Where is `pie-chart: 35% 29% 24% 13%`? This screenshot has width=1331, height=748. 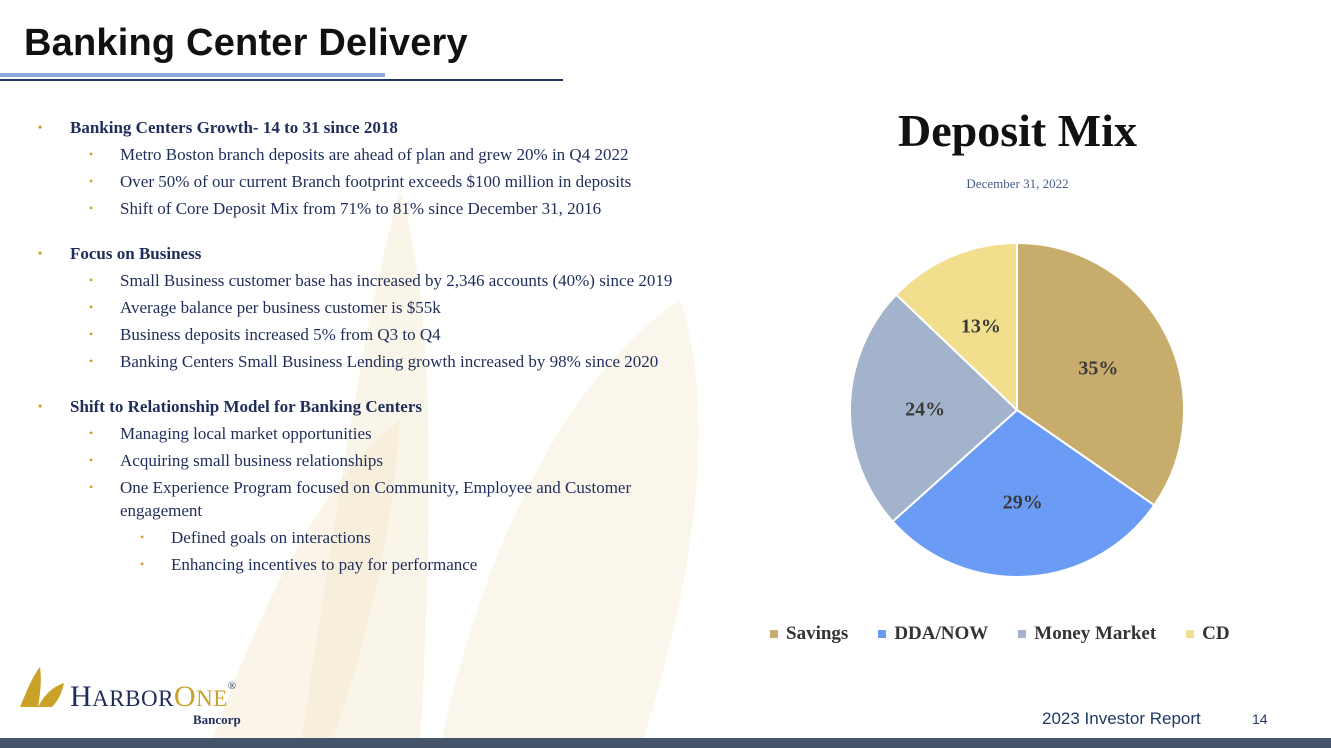 pie-chart: 35% 29% 24% 13% is located at coordinates (1017, 409).